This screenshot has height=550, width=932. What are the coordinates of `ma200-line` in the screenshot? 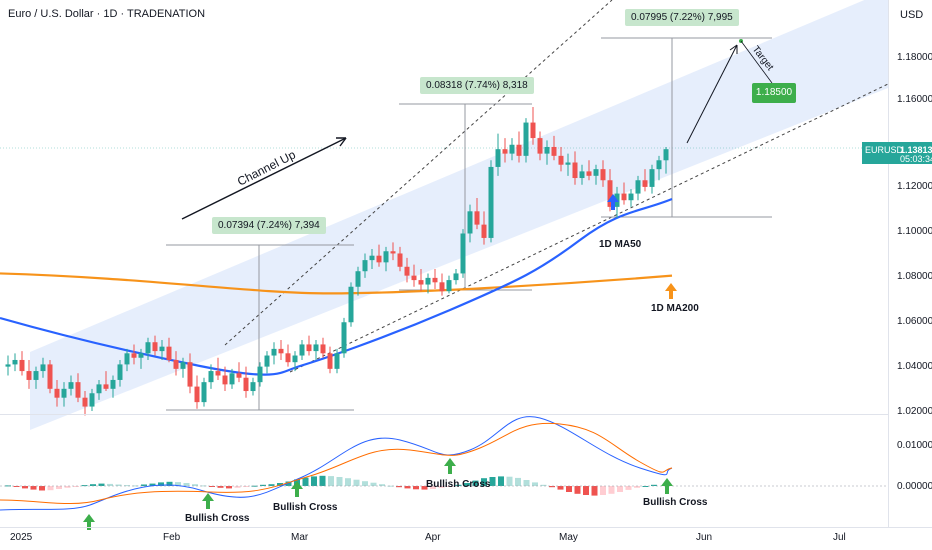 It's located at (336, 283).